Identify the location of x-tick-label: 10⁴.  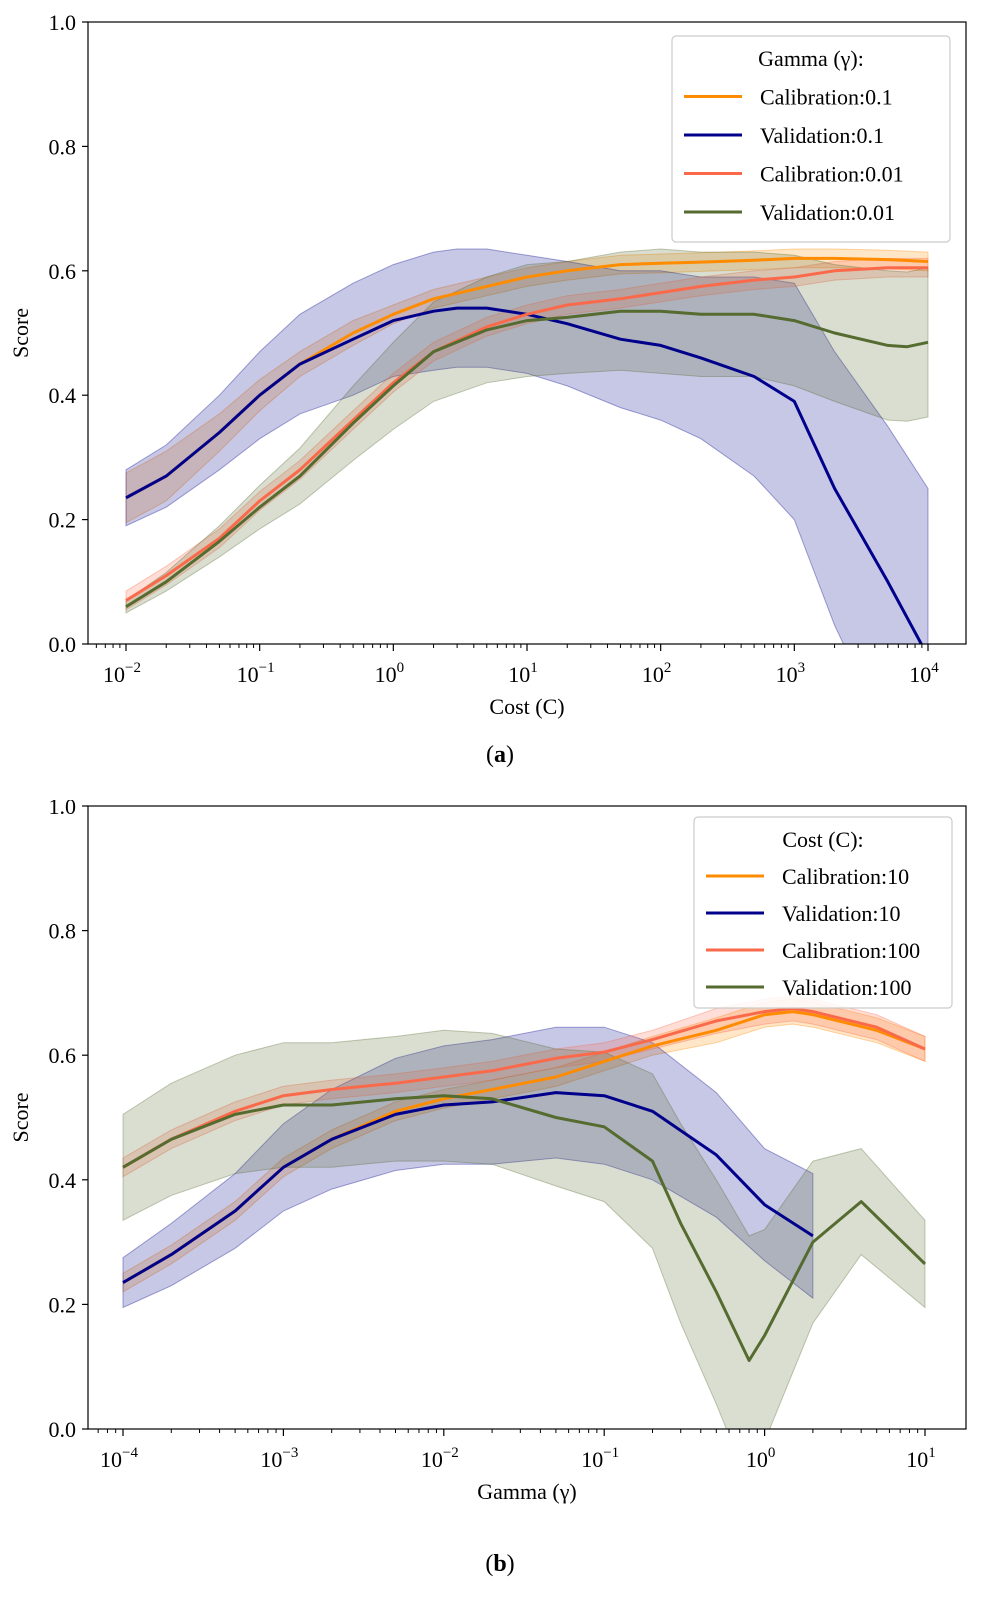
(924, 673).